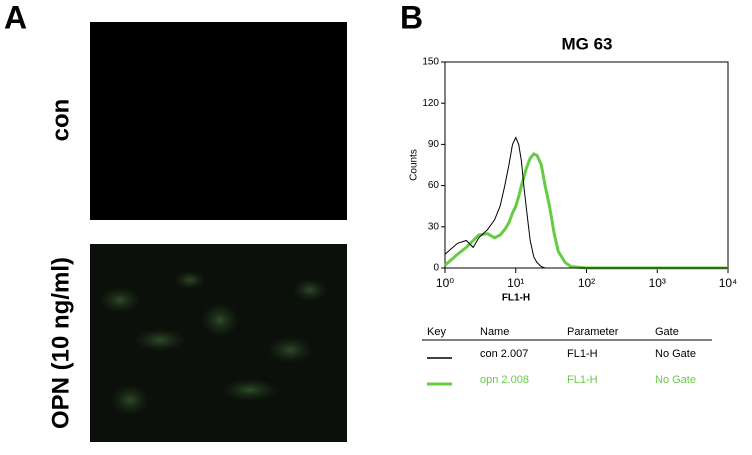  I want to click on image-opn, so click(218, 343).